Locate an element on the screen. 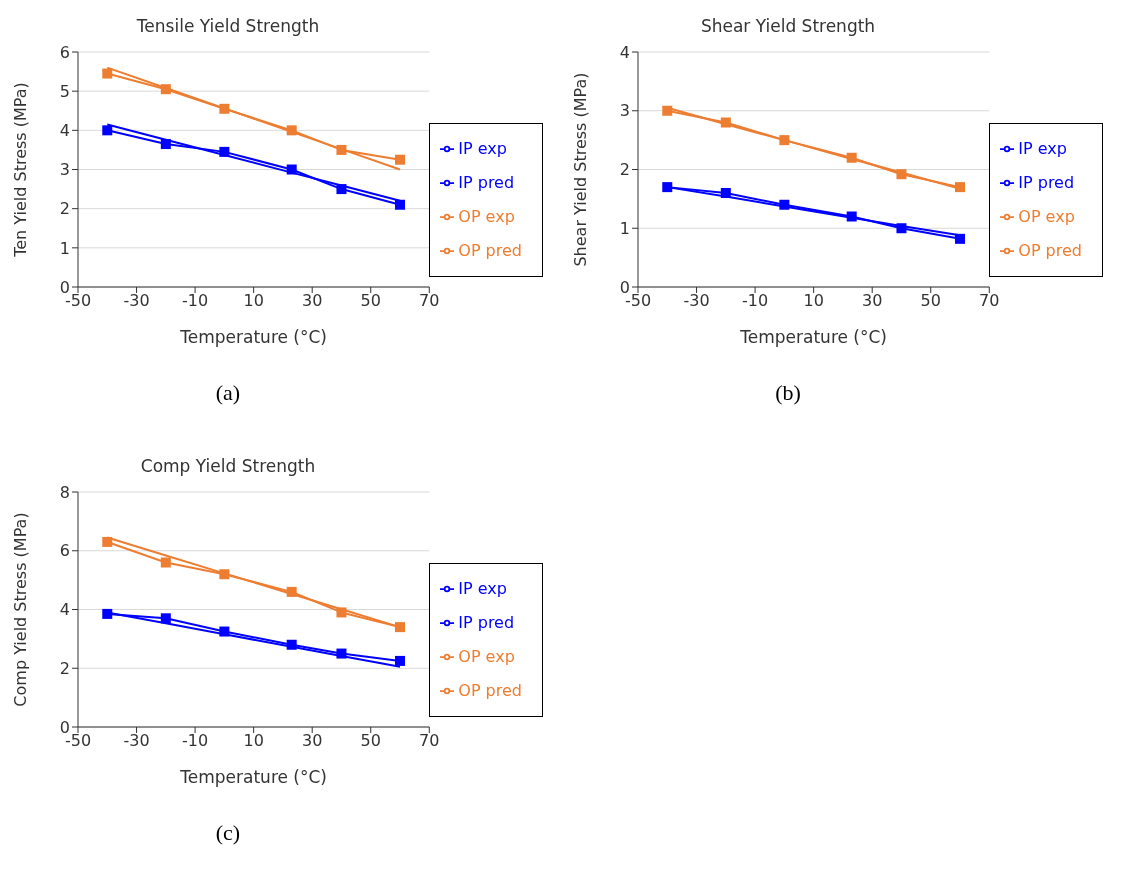 This screenshot has width=1131, height=874. chart-title: Shear Yield Strength is located at coordinates (788, 26).